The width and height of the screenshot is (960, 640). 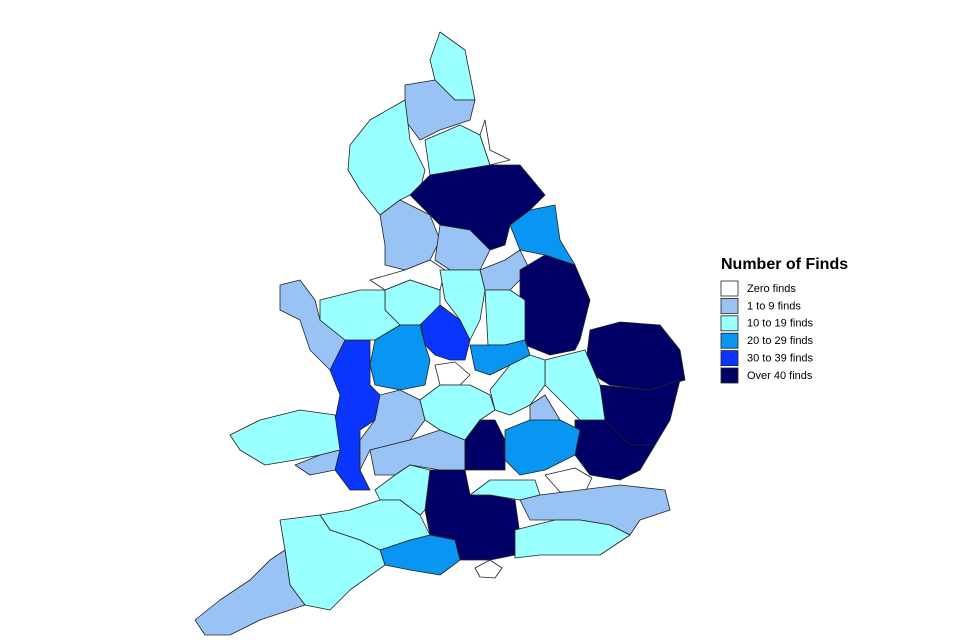 I want to click on legend-label: 1 to 9 finds, so click(x=774, y=306).